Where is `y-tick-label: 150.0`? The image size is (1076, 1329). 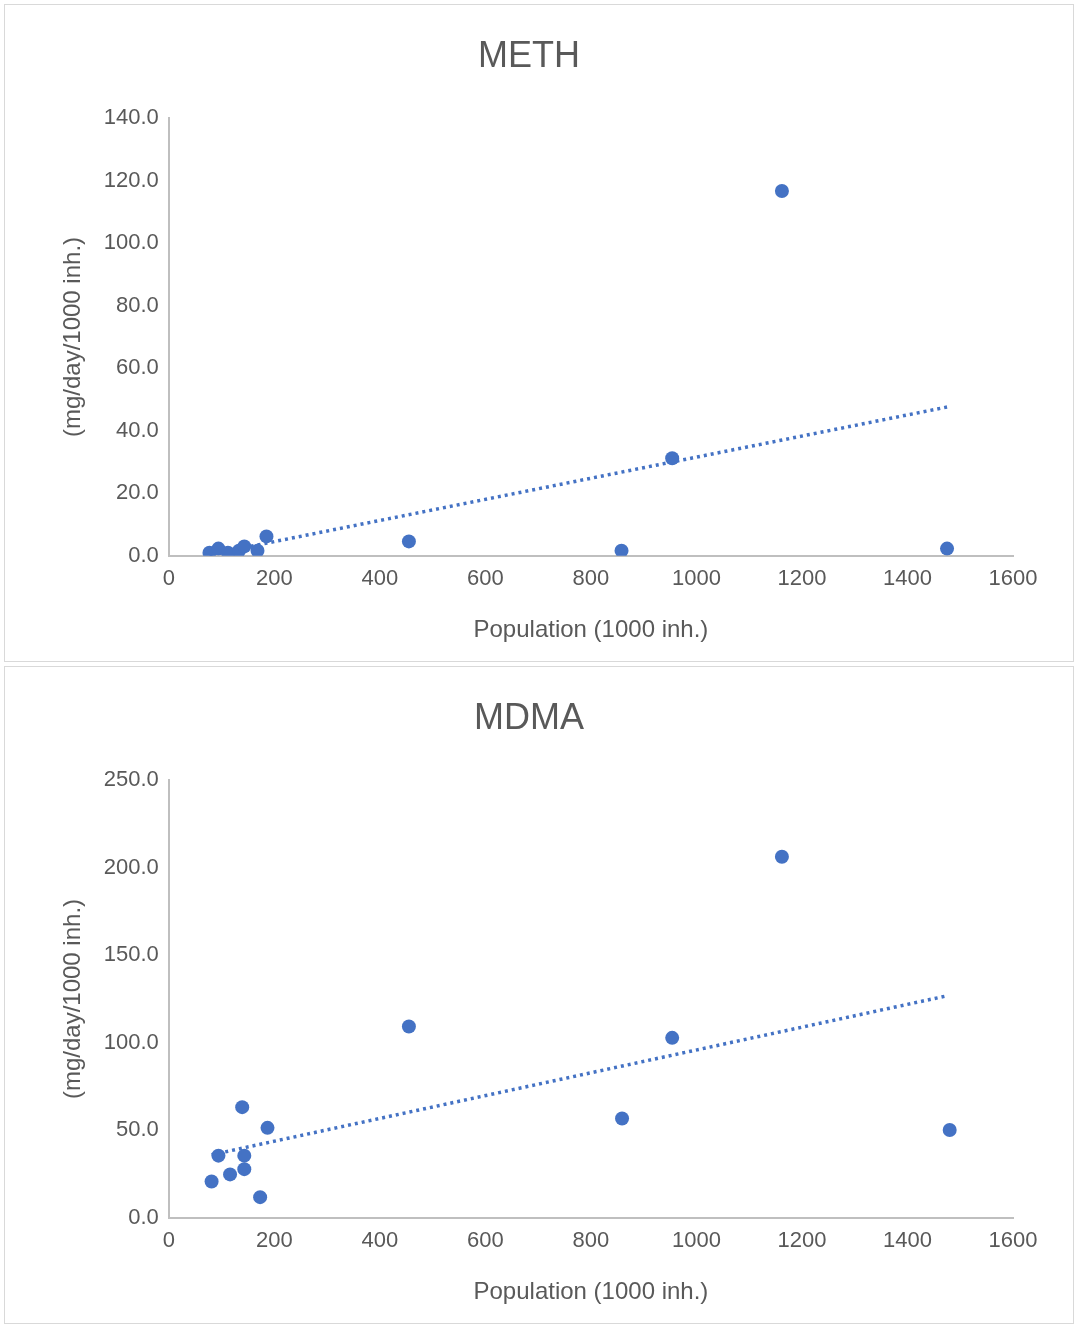 y-tick-label: 150.0 is located at coordinates (131, 954).